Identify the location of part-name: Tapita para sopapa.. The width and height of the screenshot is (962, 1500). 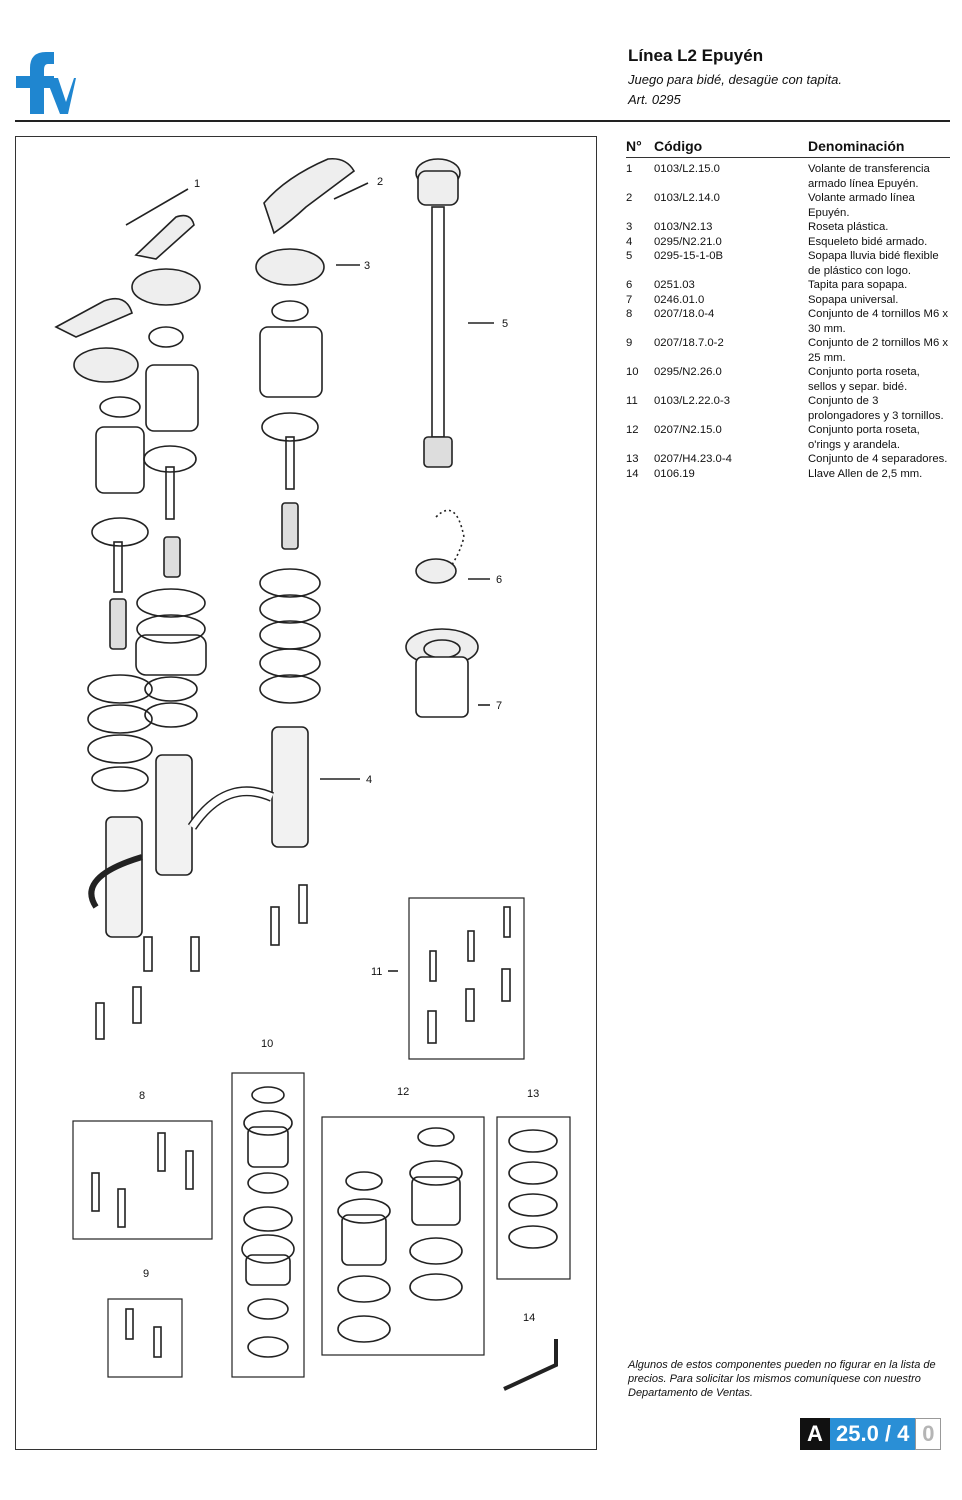
(858, 285).